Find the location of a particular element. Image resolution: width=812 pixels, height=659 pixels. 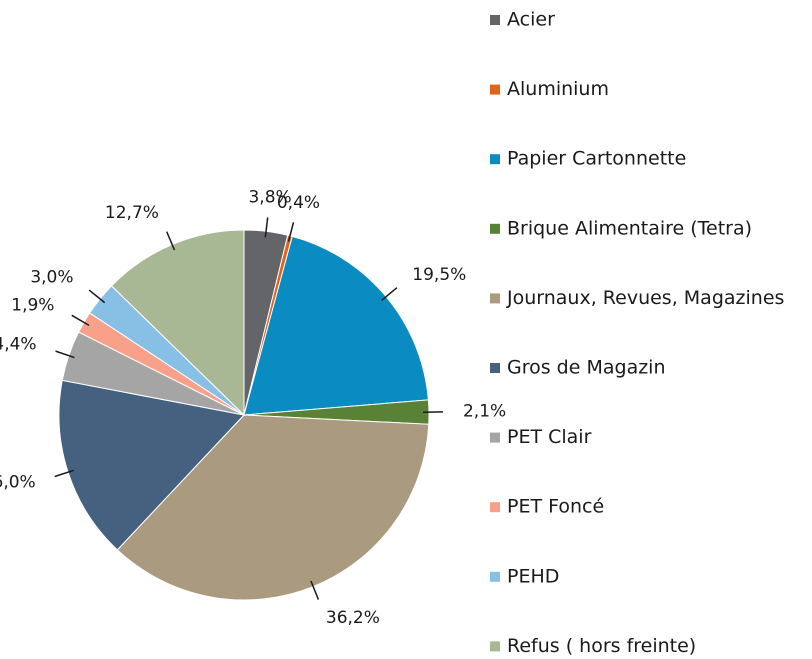

legend-label: Aluminium is located at coordinates (558, 89).